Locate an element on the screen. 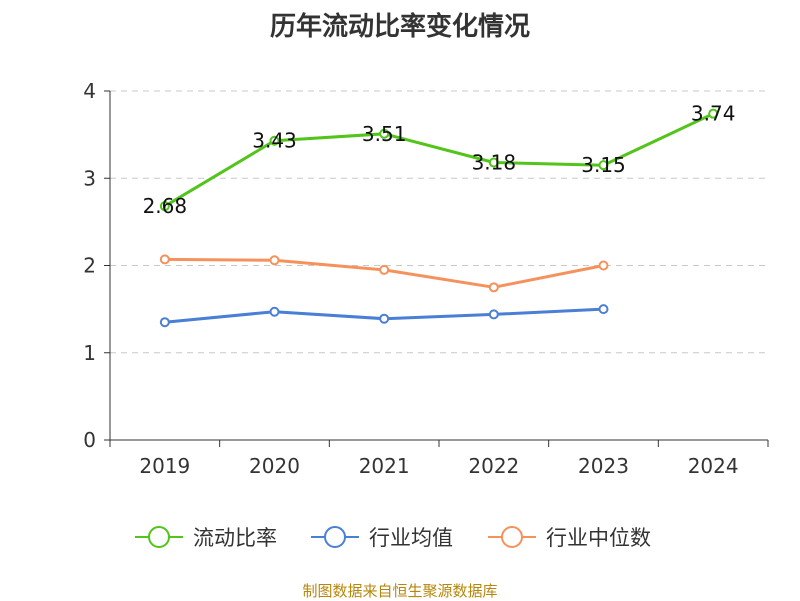 This screenshot has width=800, height=601. y-tick-label: 1 is located at coordinates (89, 353).